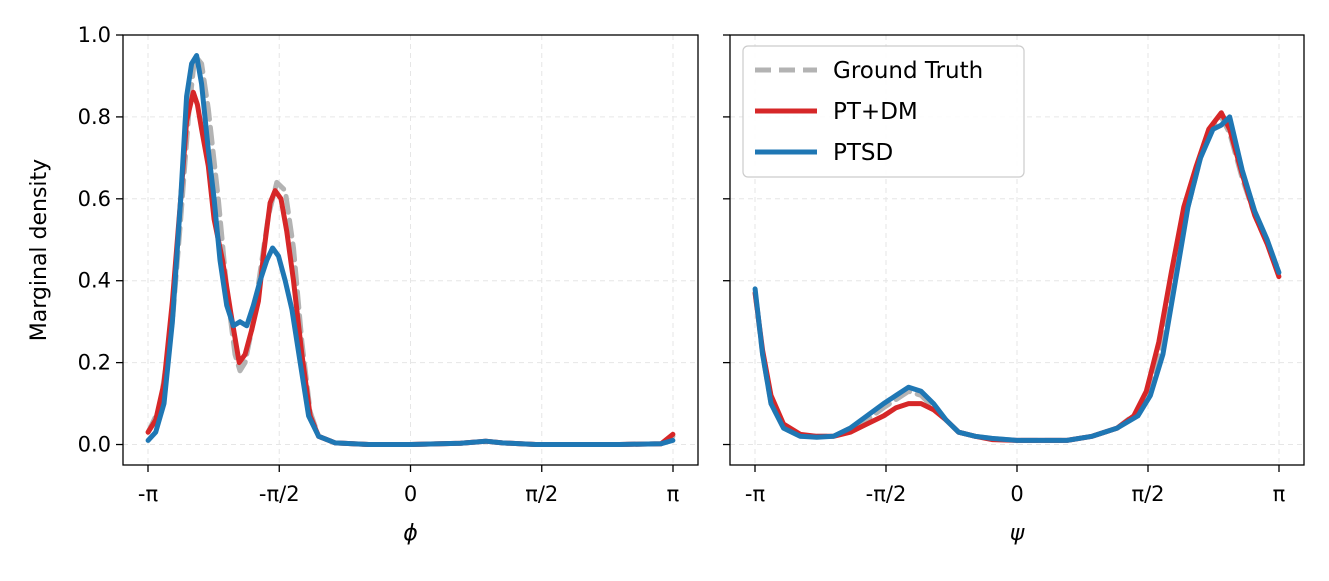 This screenshot has height=581, width=1329. Describe the element at coordinates (1016, 494) in the screenshot. I see `right-x-tick-label: 0` at that location.